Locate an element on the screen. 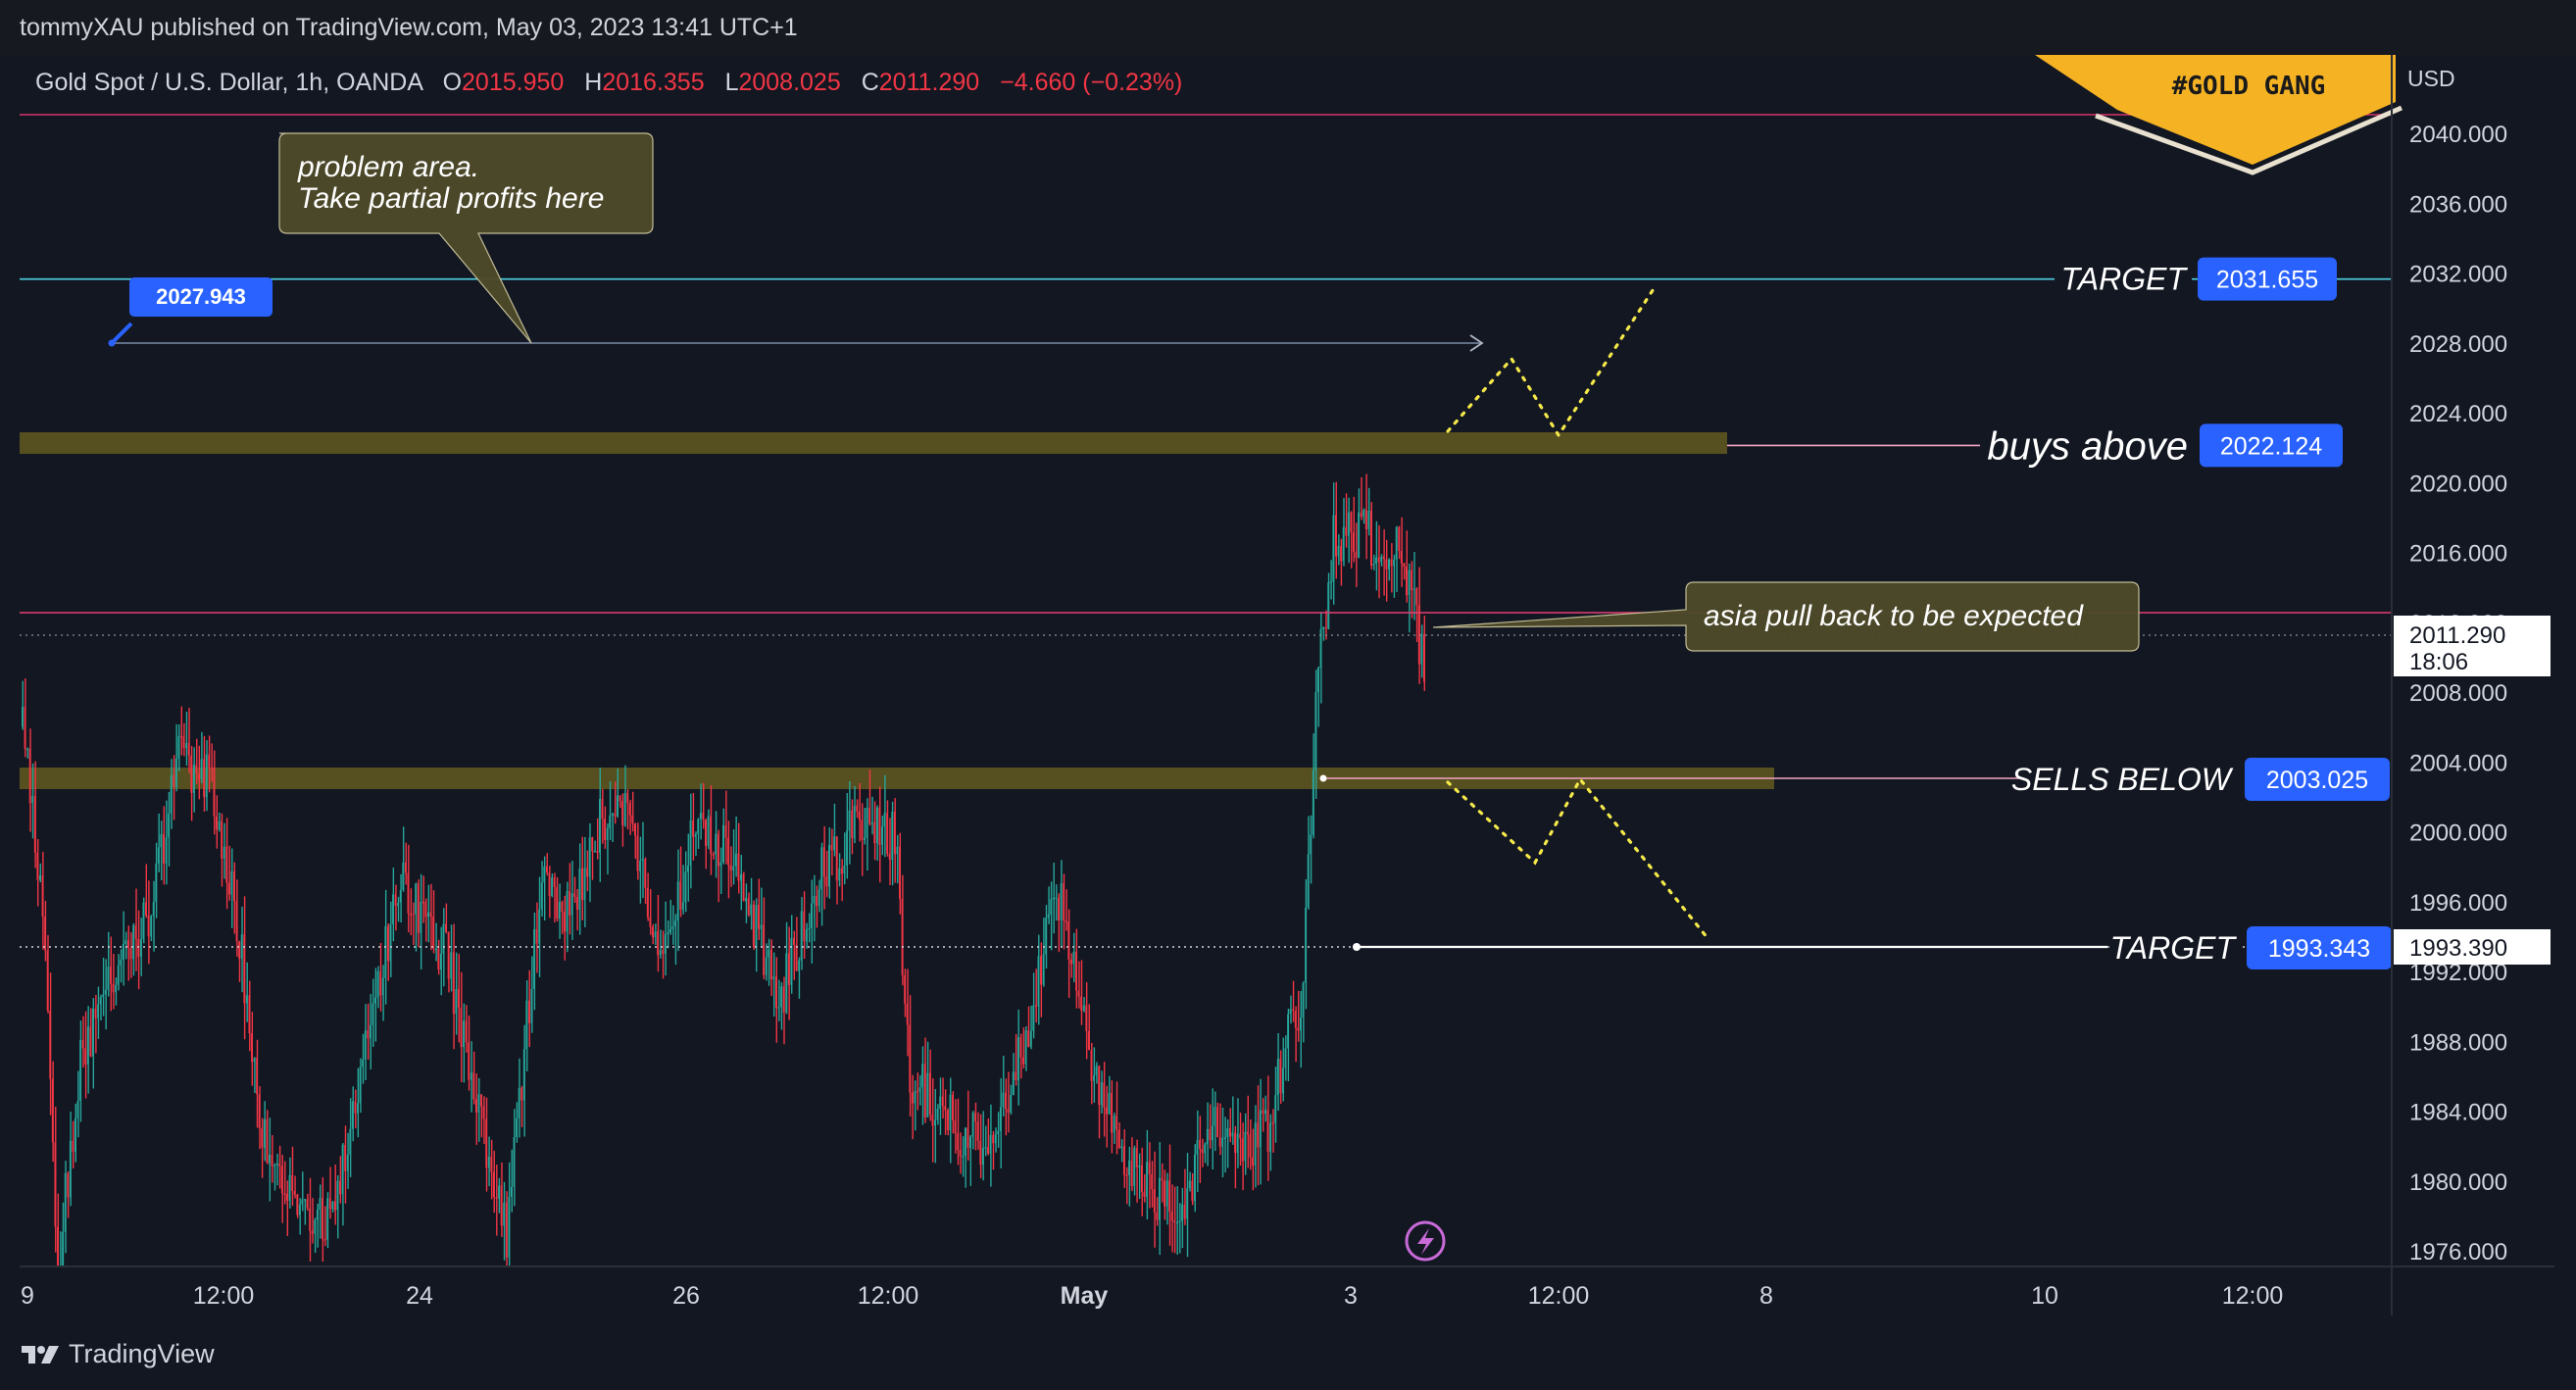 The image size is (2576, 1390). current-price-marker is located at coordinates (2472, 646).